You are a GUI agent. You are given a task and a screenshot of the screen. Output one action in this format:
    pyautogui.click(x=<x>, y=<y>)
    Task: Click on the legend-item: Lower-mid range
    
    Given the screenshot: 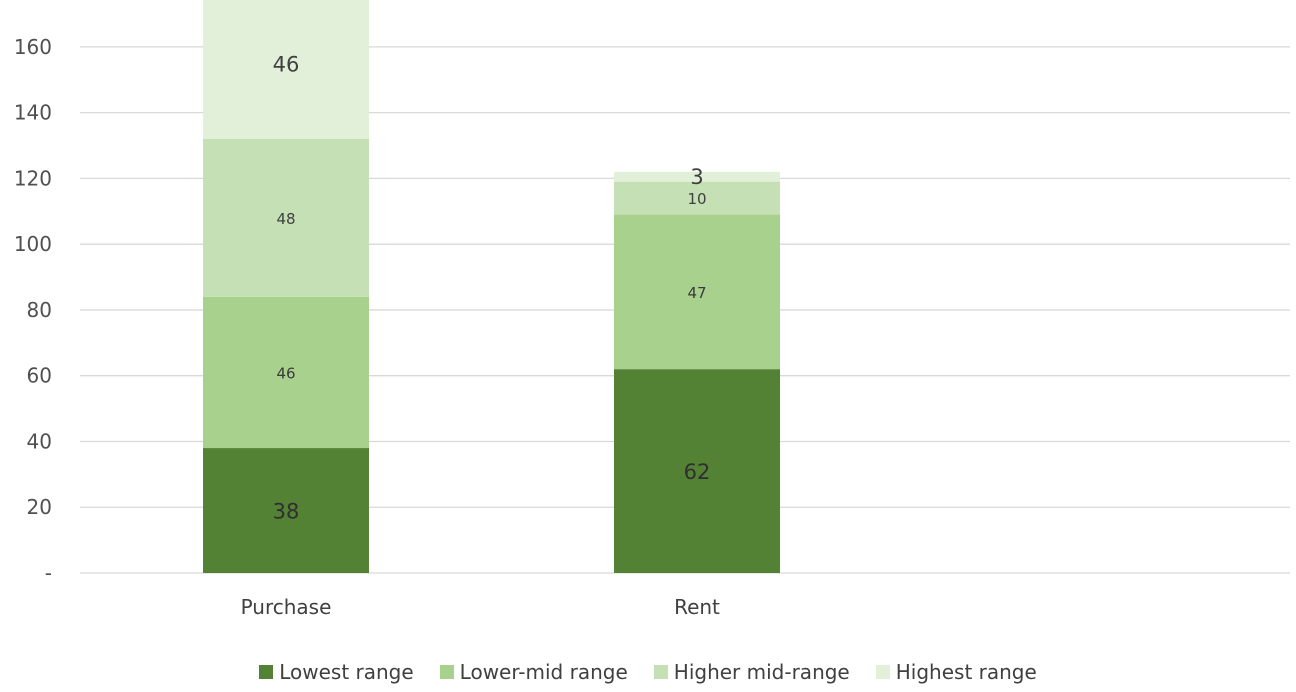 What is the action you would take?
    pyautogui.click(x=533, y=672)
    